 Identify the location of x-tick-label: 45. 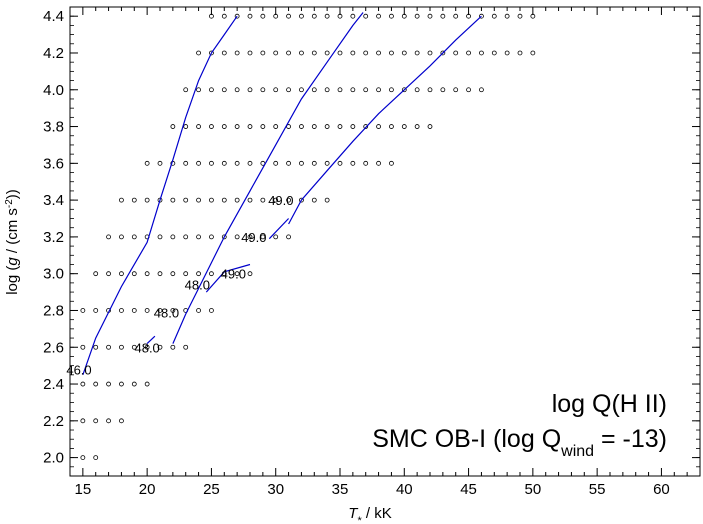
(468, 489).